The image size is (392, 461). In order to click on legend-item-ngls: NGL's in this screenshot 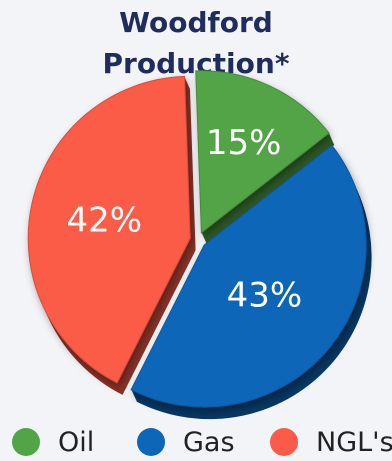, I will do `click(331, 442)`.